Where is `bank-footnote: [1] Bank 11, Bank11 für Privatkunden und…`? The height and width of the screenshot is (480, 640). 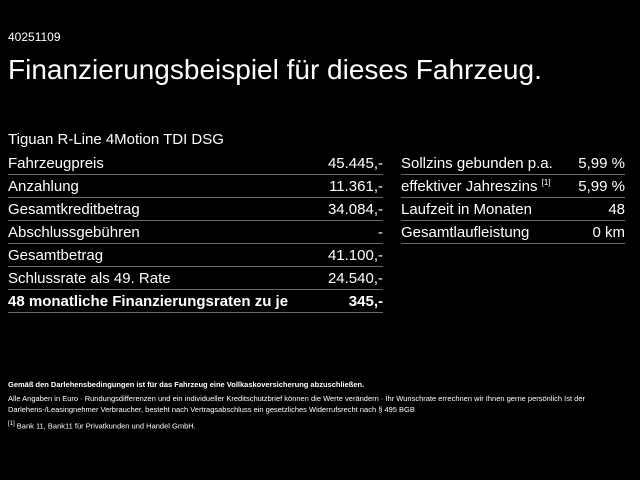 bank-footnote: [1] Bank 11, Bank11 für Privatkunden und… is located at coordinates (308, 425).